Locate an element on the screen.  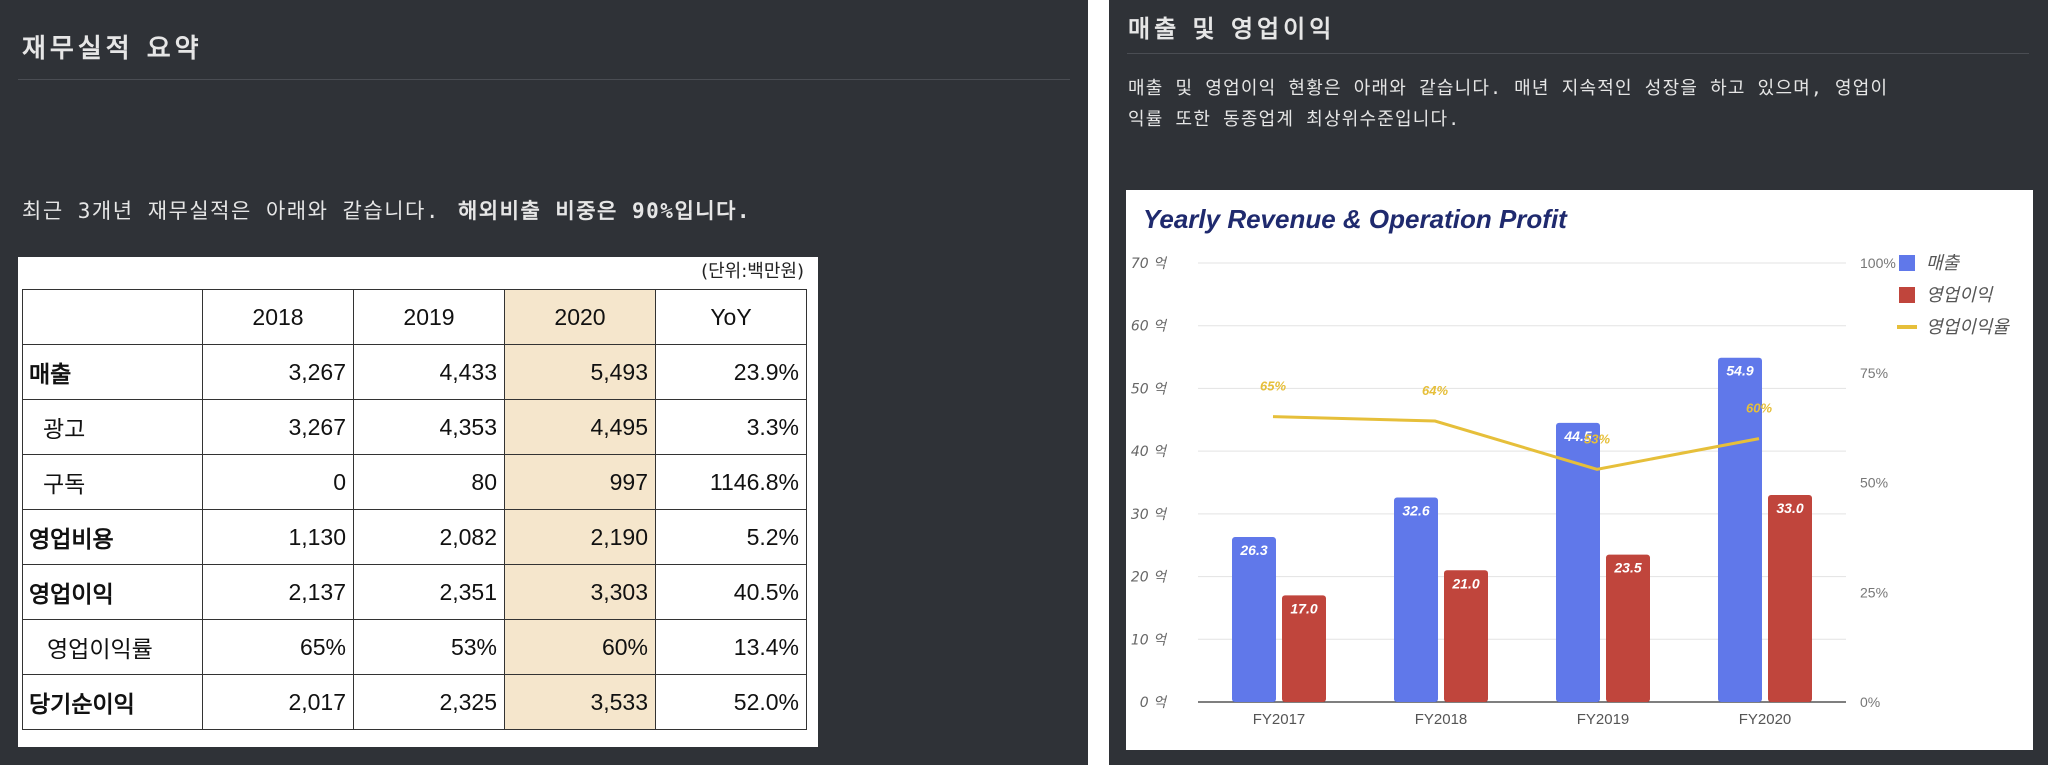
y-tick-label: 40 억 is located at coordinates (1149, 452).